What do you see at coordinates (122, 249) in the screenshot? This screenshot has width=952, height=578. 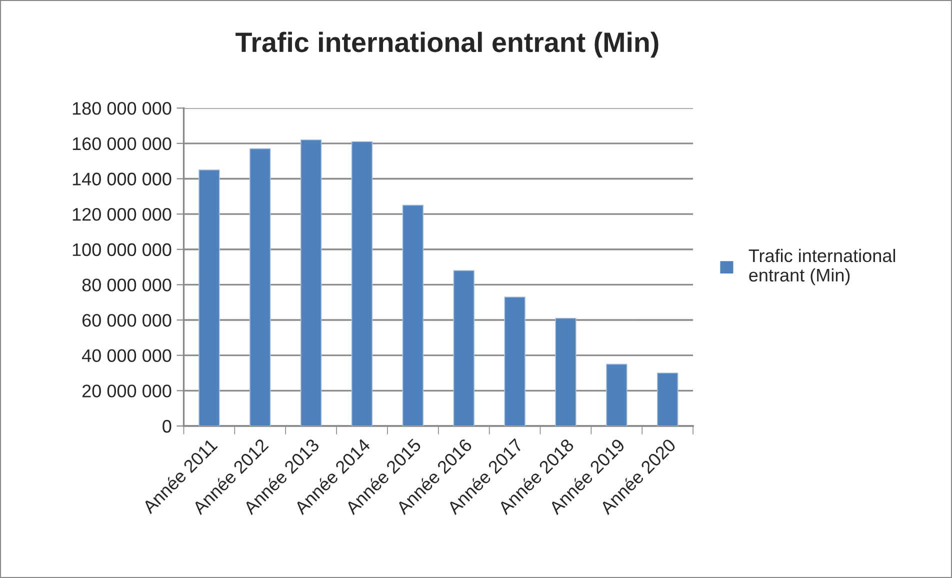 I see `y-tick-label: 100 000 000` at bounding box center [122, 249].